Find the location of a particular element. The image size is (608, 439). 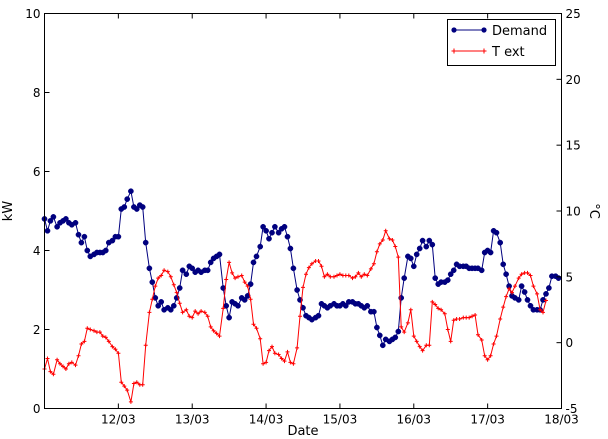

y-axis-right-label: °C is located at coordinates (593, 211).